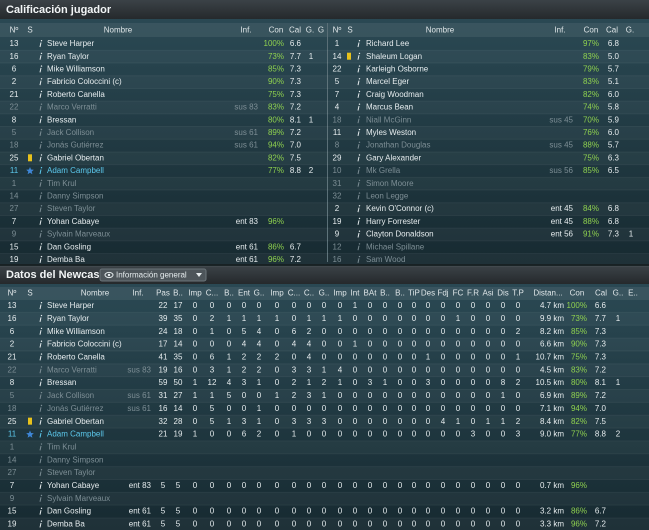 The image size is (649, 530). Describe the element at coordinates (12, 318) in the screenshot. I see `player-number: 16` at that location.